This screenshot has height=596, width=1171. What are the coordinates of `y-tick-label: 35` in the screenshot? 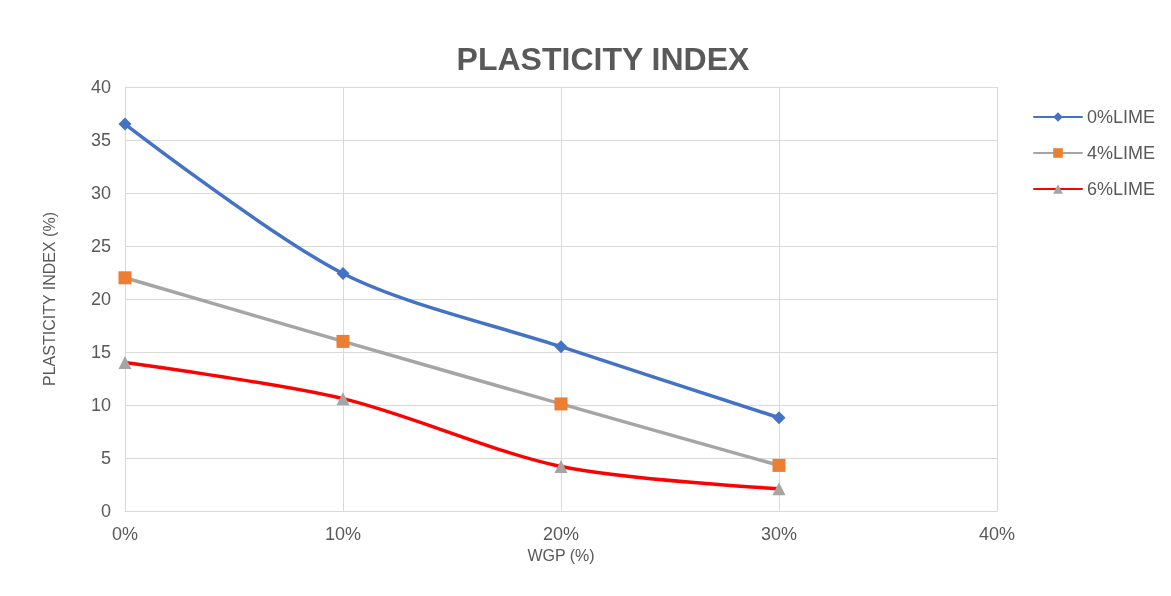 It's located at (100, 140).